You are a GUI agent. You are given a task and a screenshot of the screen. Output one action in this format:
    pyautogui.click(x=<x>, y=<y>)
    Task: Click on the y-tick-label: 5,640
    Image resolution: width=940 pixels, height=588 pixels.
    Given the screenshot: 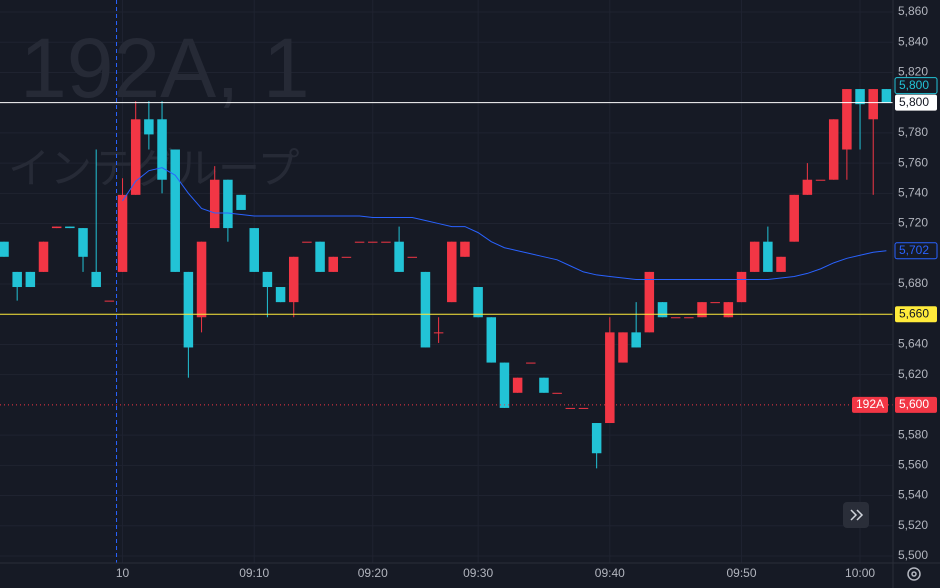 What is the action you would take?
    pyautogui.click(x=913, y=344)
    